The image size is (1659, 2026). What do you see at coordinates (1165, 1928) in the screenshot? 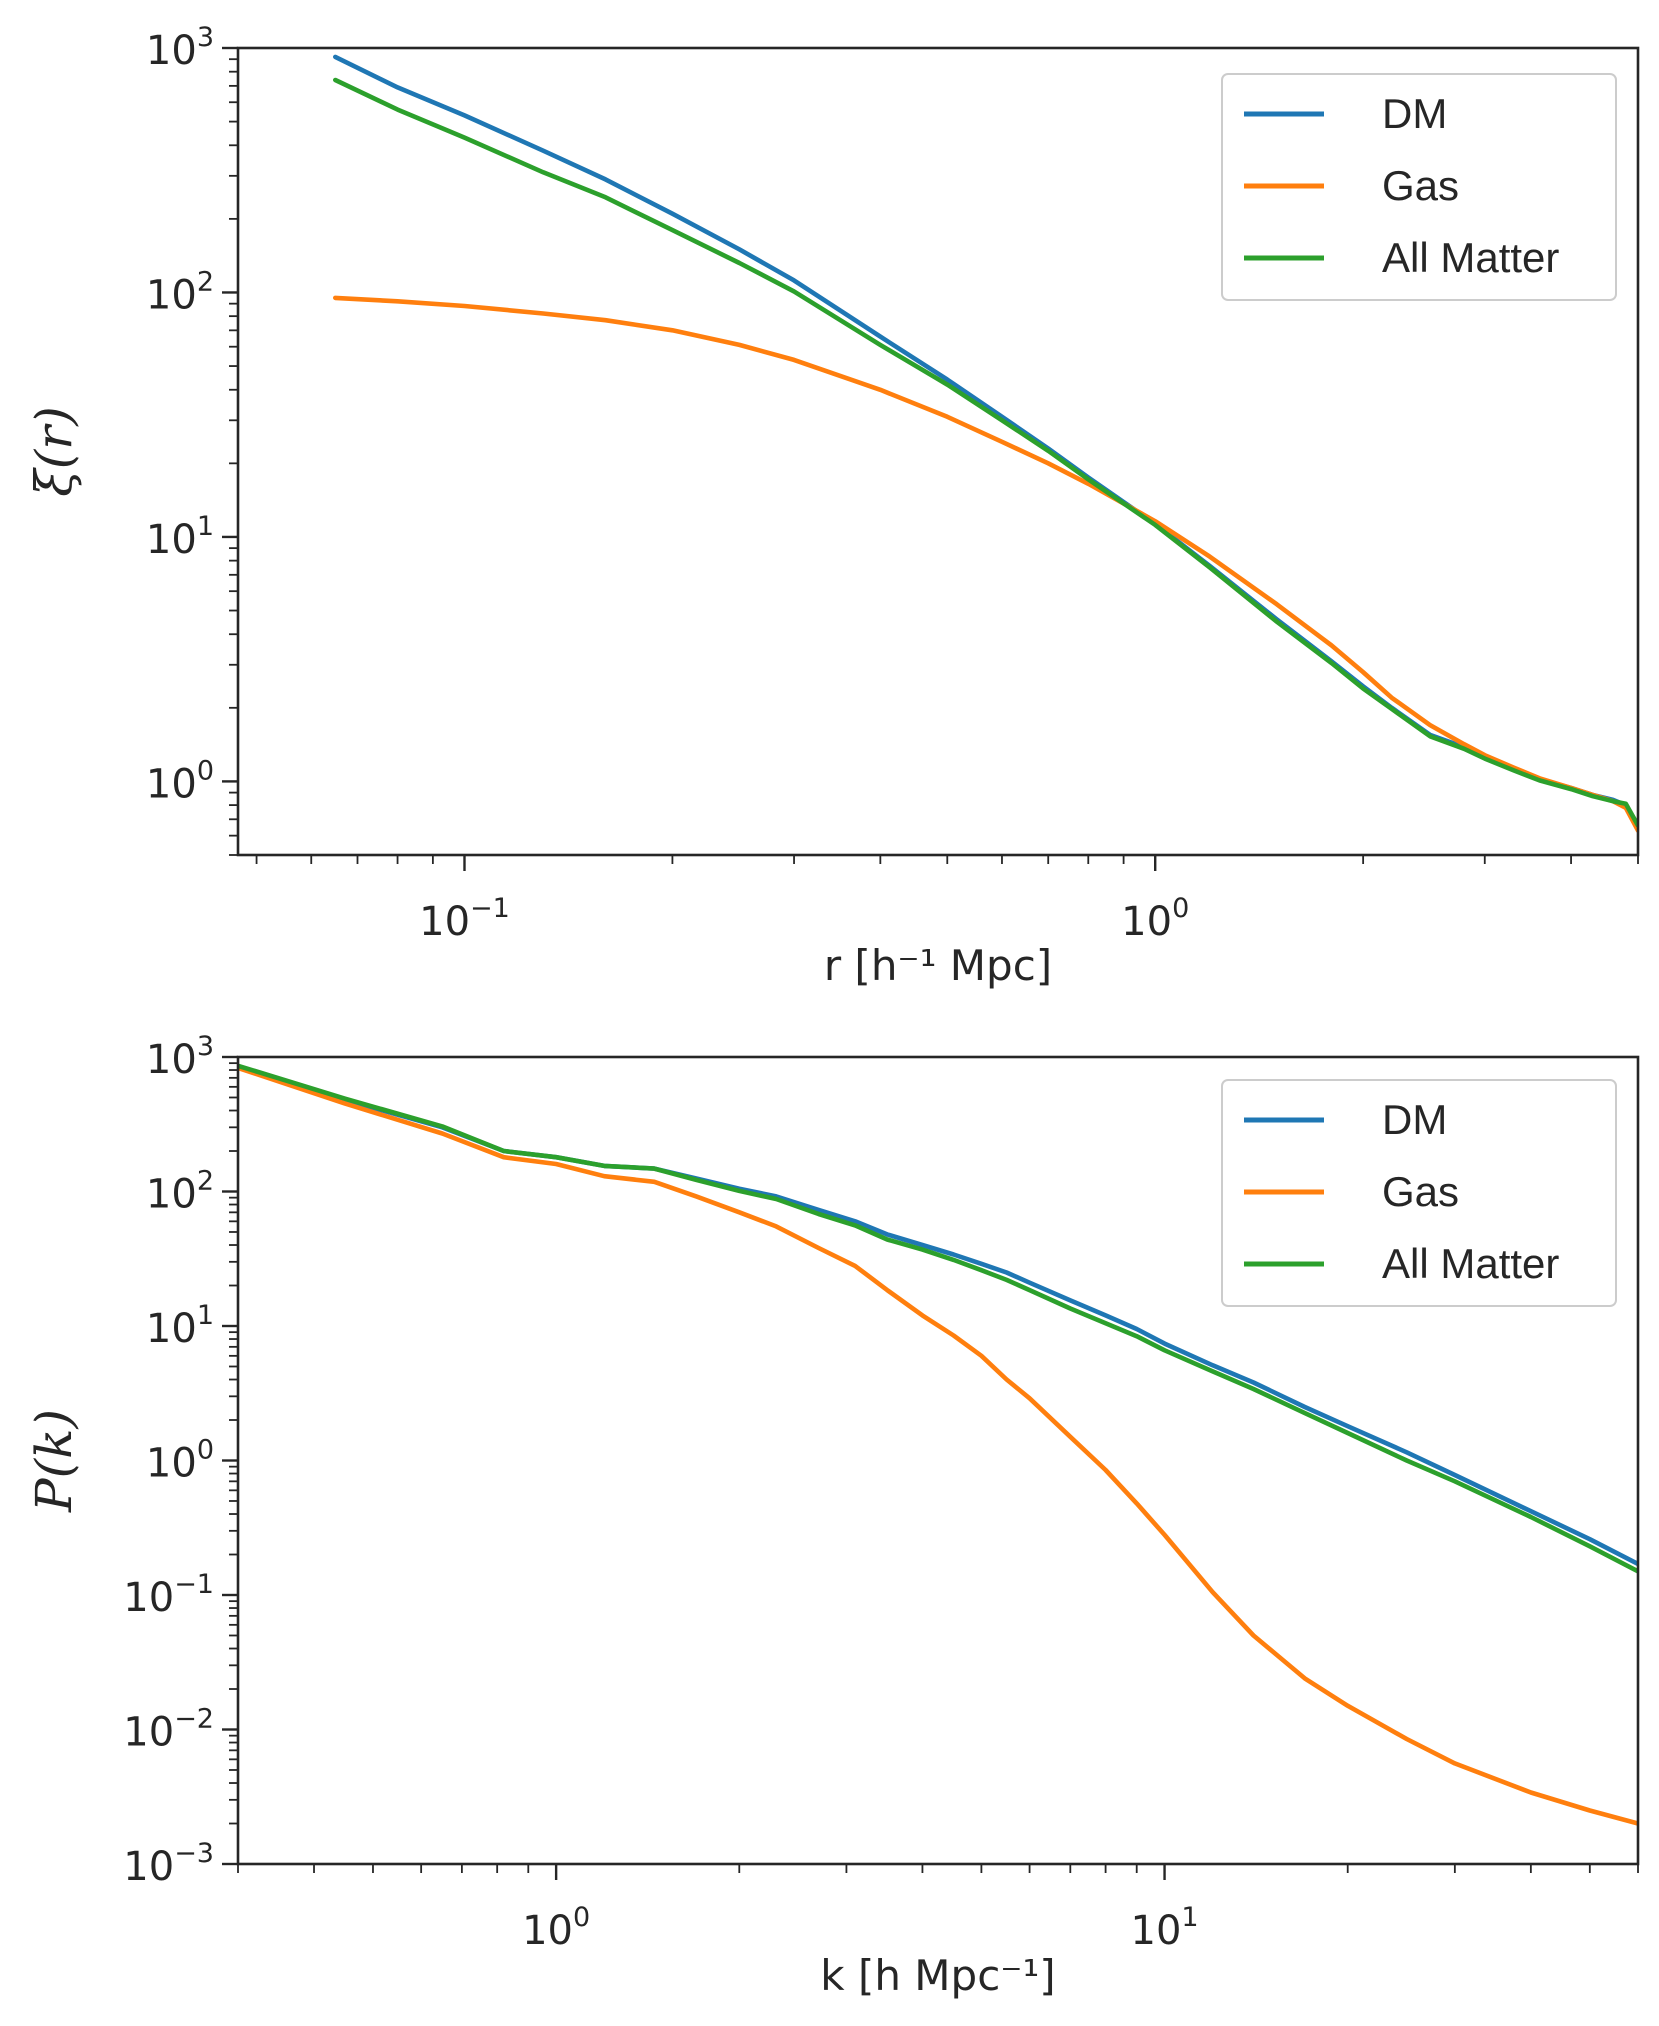
I see `x-tick-label: 10¹` at bounding box center [1165, 1928].